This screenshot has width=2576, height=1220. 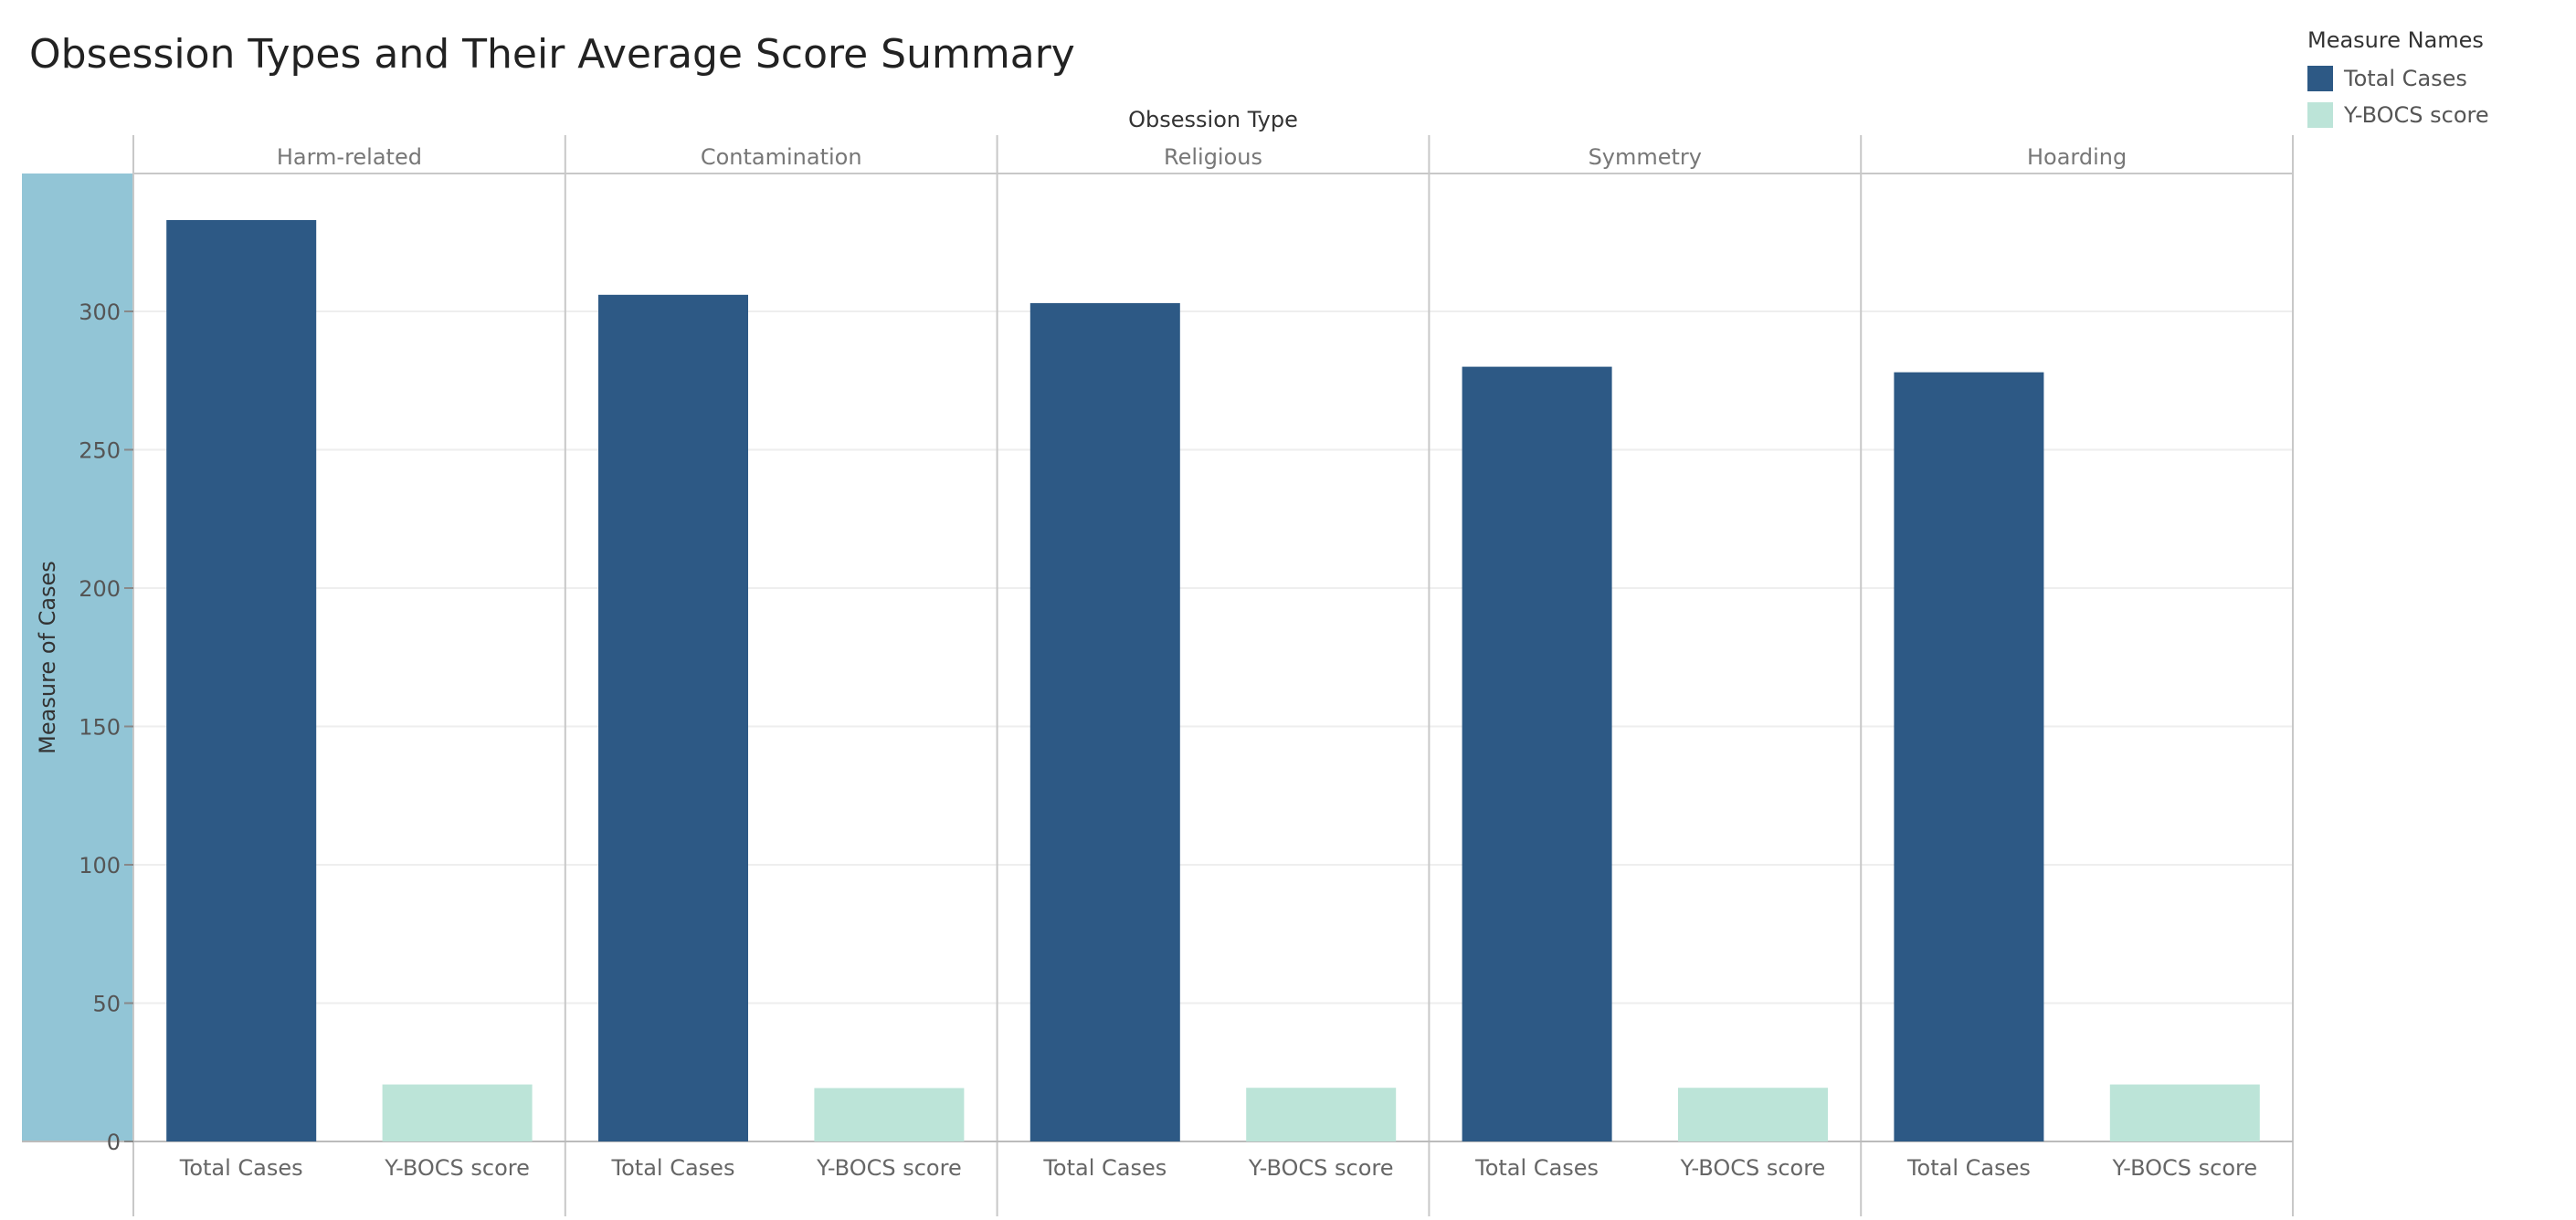 What do you see at coordinates (2320, 78) in the screenshot?
I see `legend-swatch-total-cases` at bounding box center [2320, 78].